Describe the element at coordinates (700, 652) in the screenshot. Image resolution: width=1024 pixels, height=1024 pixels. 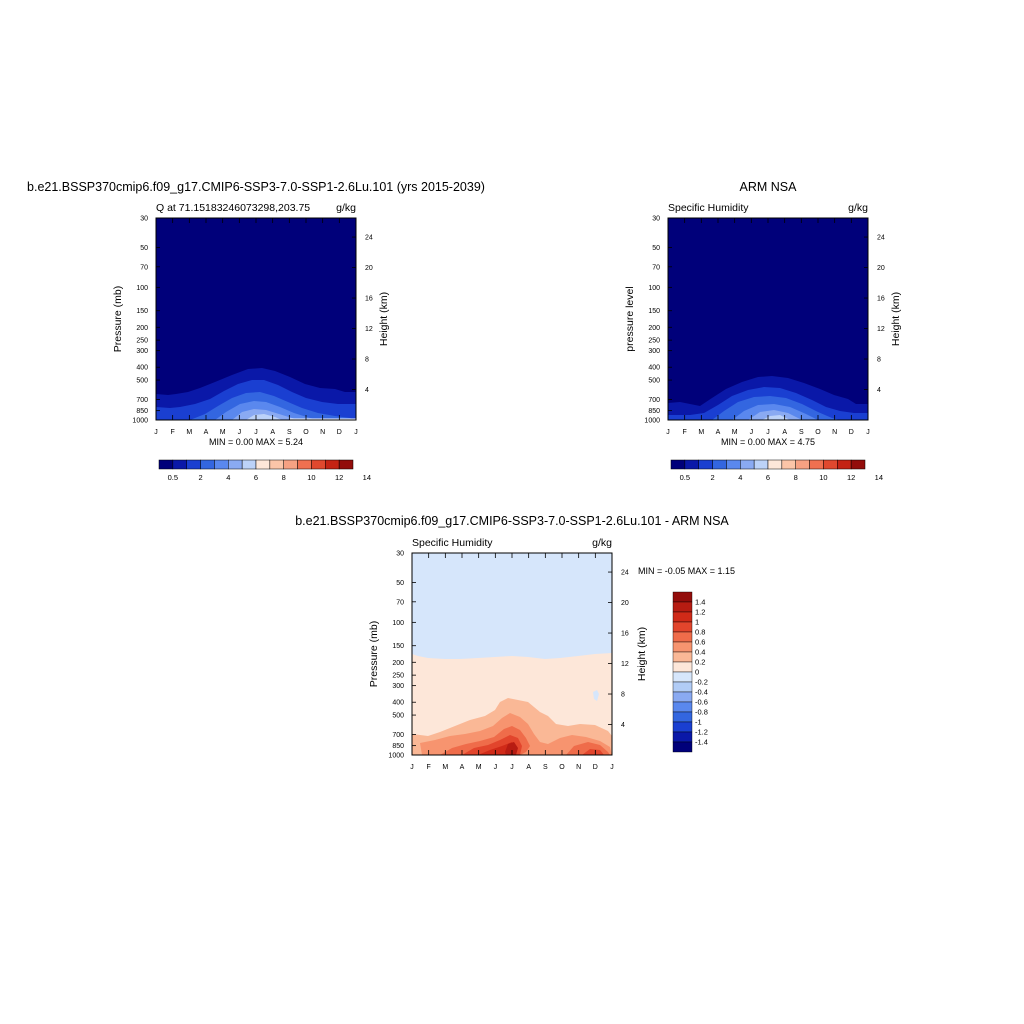
I see `colorbar-label: 0.4` at that location.